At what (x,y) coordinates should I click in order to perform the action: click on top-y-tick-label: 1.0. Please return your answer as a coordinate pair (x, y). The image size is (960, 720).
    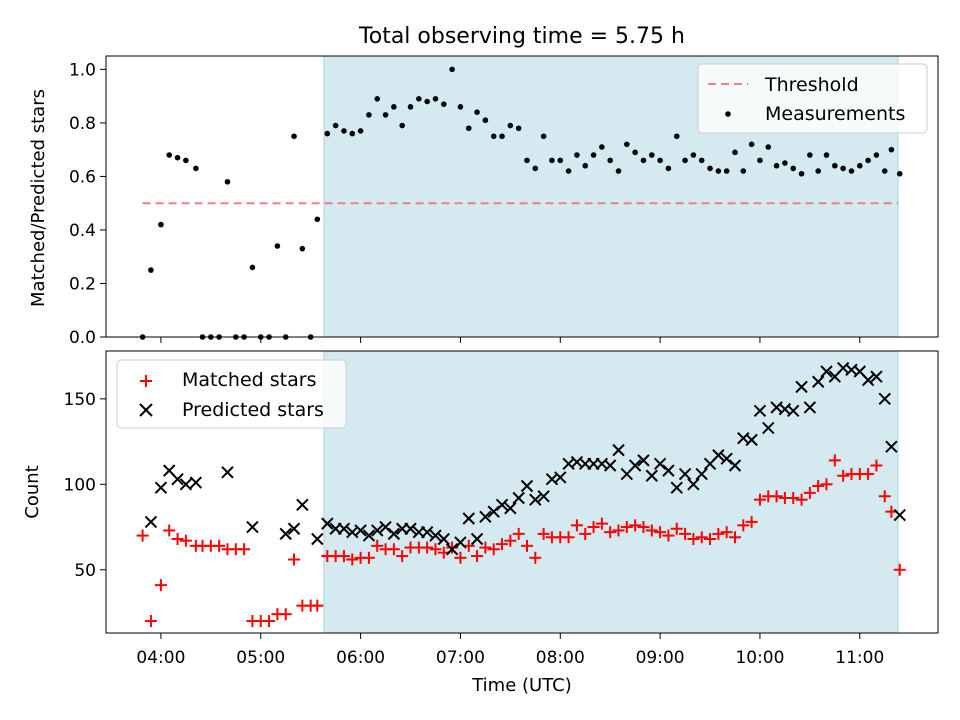
    Looking at the image, I should click on (82, 70).